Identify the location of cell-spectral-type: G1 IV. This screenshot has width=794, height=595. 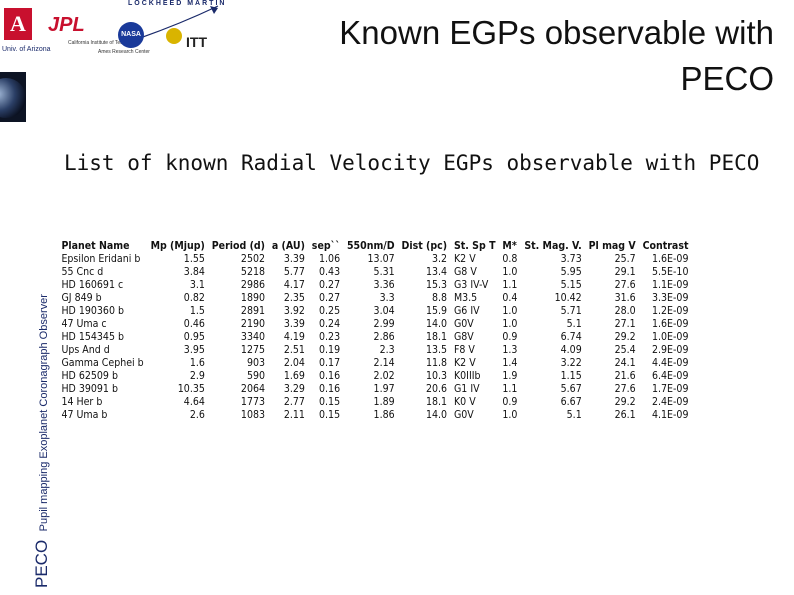
(466, 388).